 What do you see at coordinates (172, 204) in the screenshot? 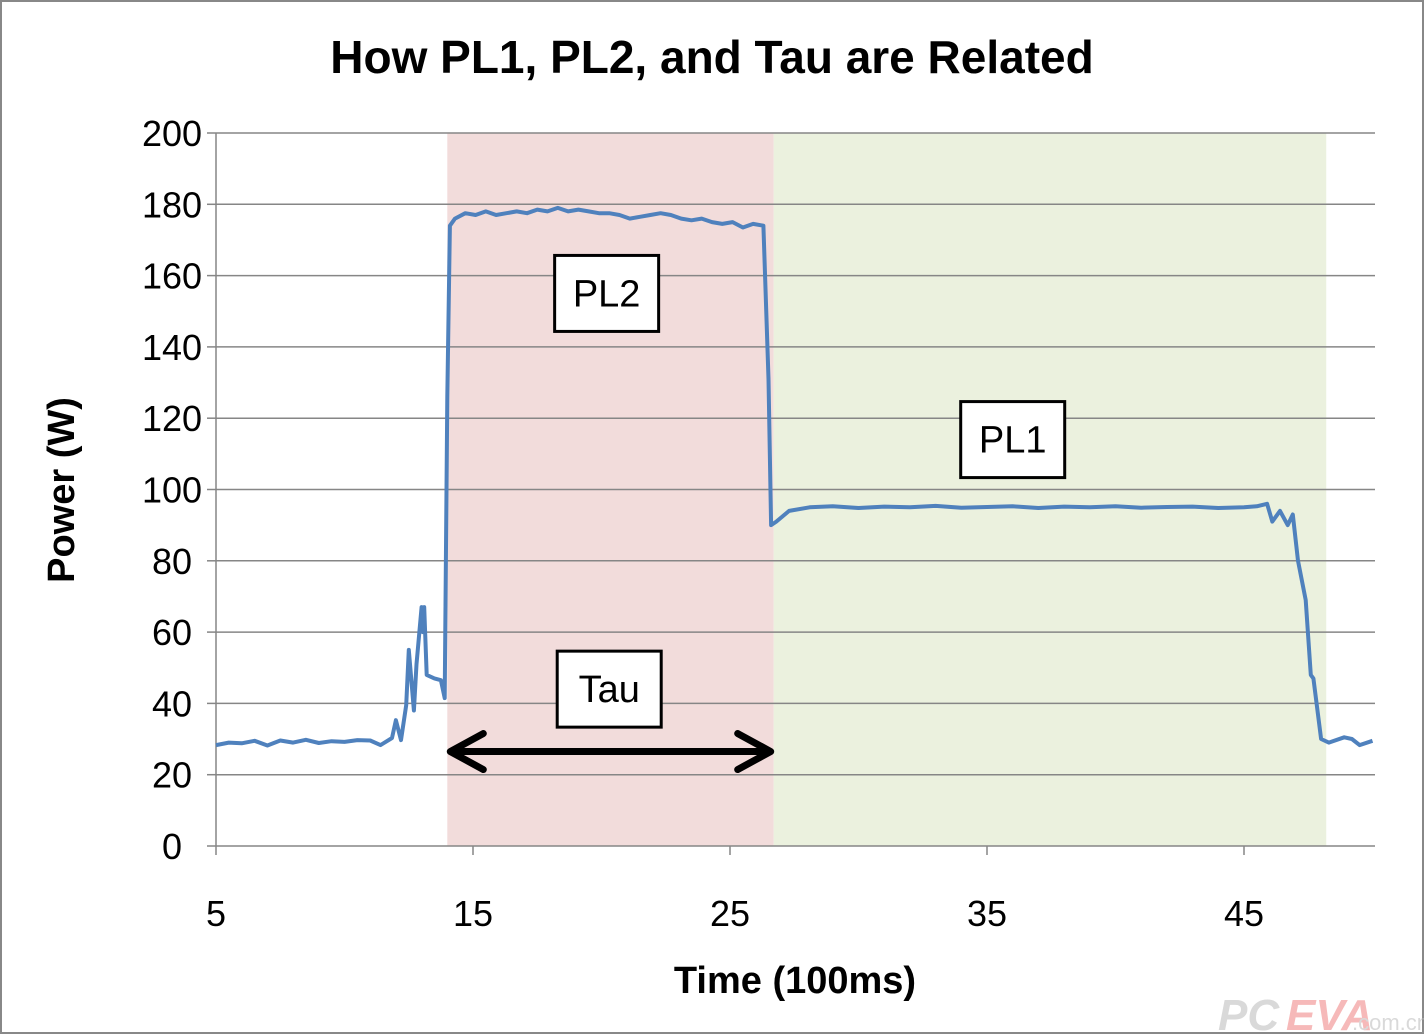
I see `y-tick-label: 180` at bounding box center [172, 204].